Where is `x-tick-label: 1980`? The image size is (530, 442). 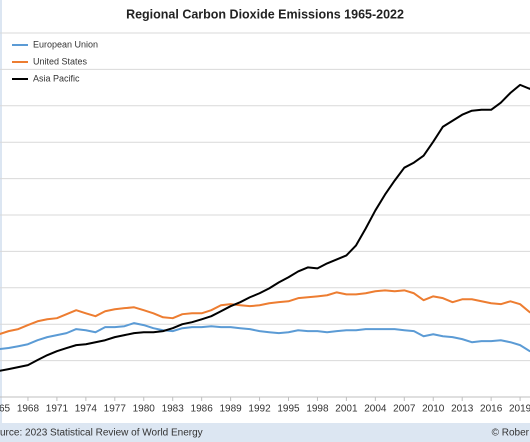 x-tick-label: 1980 is located at coordinates (144, 409).